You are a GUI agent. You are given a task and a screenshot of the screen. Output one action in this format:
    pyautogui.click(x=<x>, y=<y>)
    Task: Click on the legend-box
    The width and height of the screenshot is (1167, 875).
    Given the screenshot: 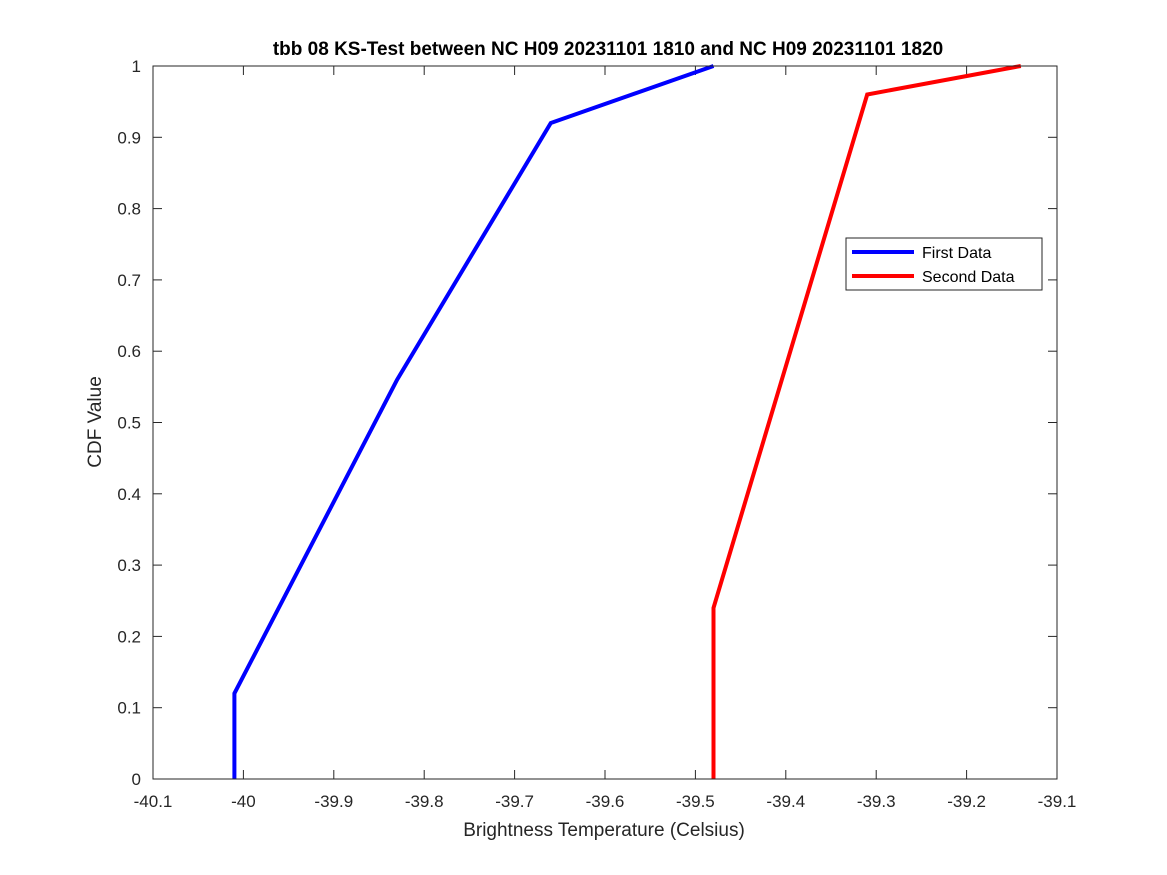 What is the action you would take?
    pyautogui.click(x=944, y=264)
    